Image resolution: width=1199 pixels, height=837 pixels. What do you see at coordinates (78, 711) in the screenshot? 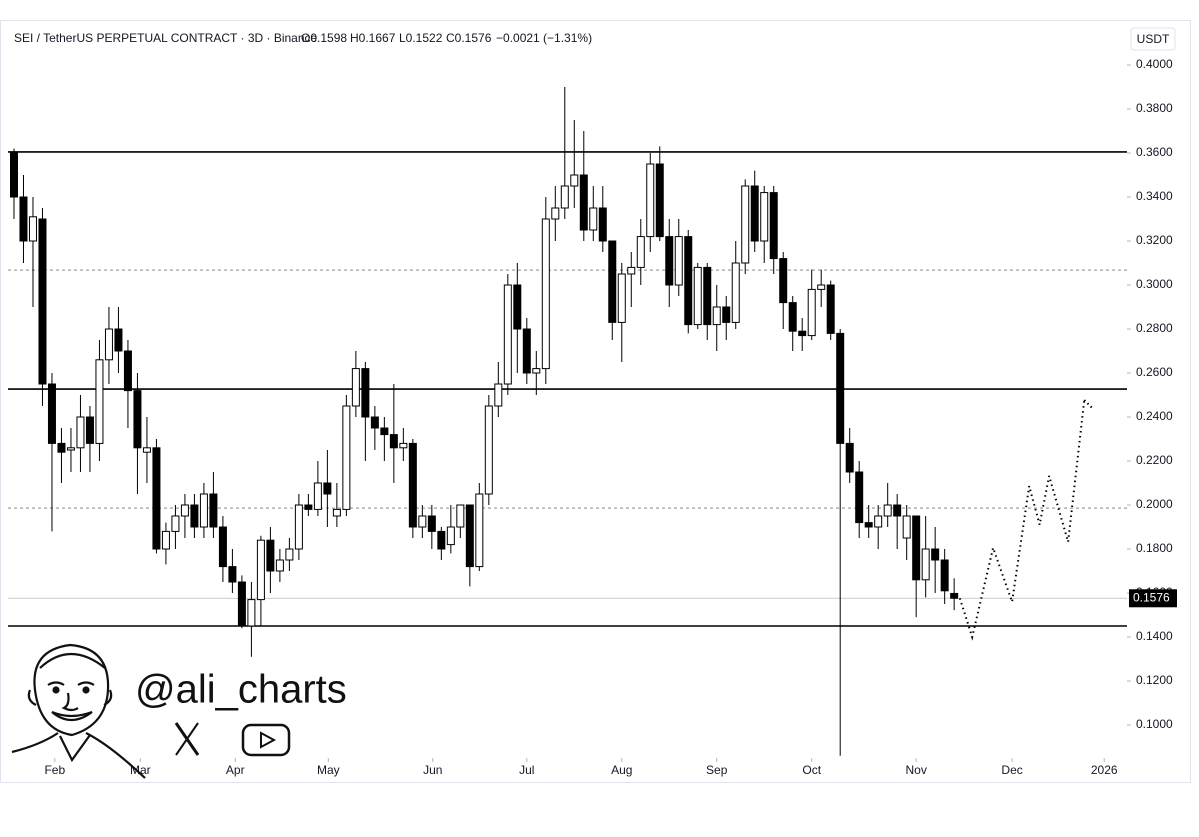
I see `avatar` at bounding box center [78, 711].